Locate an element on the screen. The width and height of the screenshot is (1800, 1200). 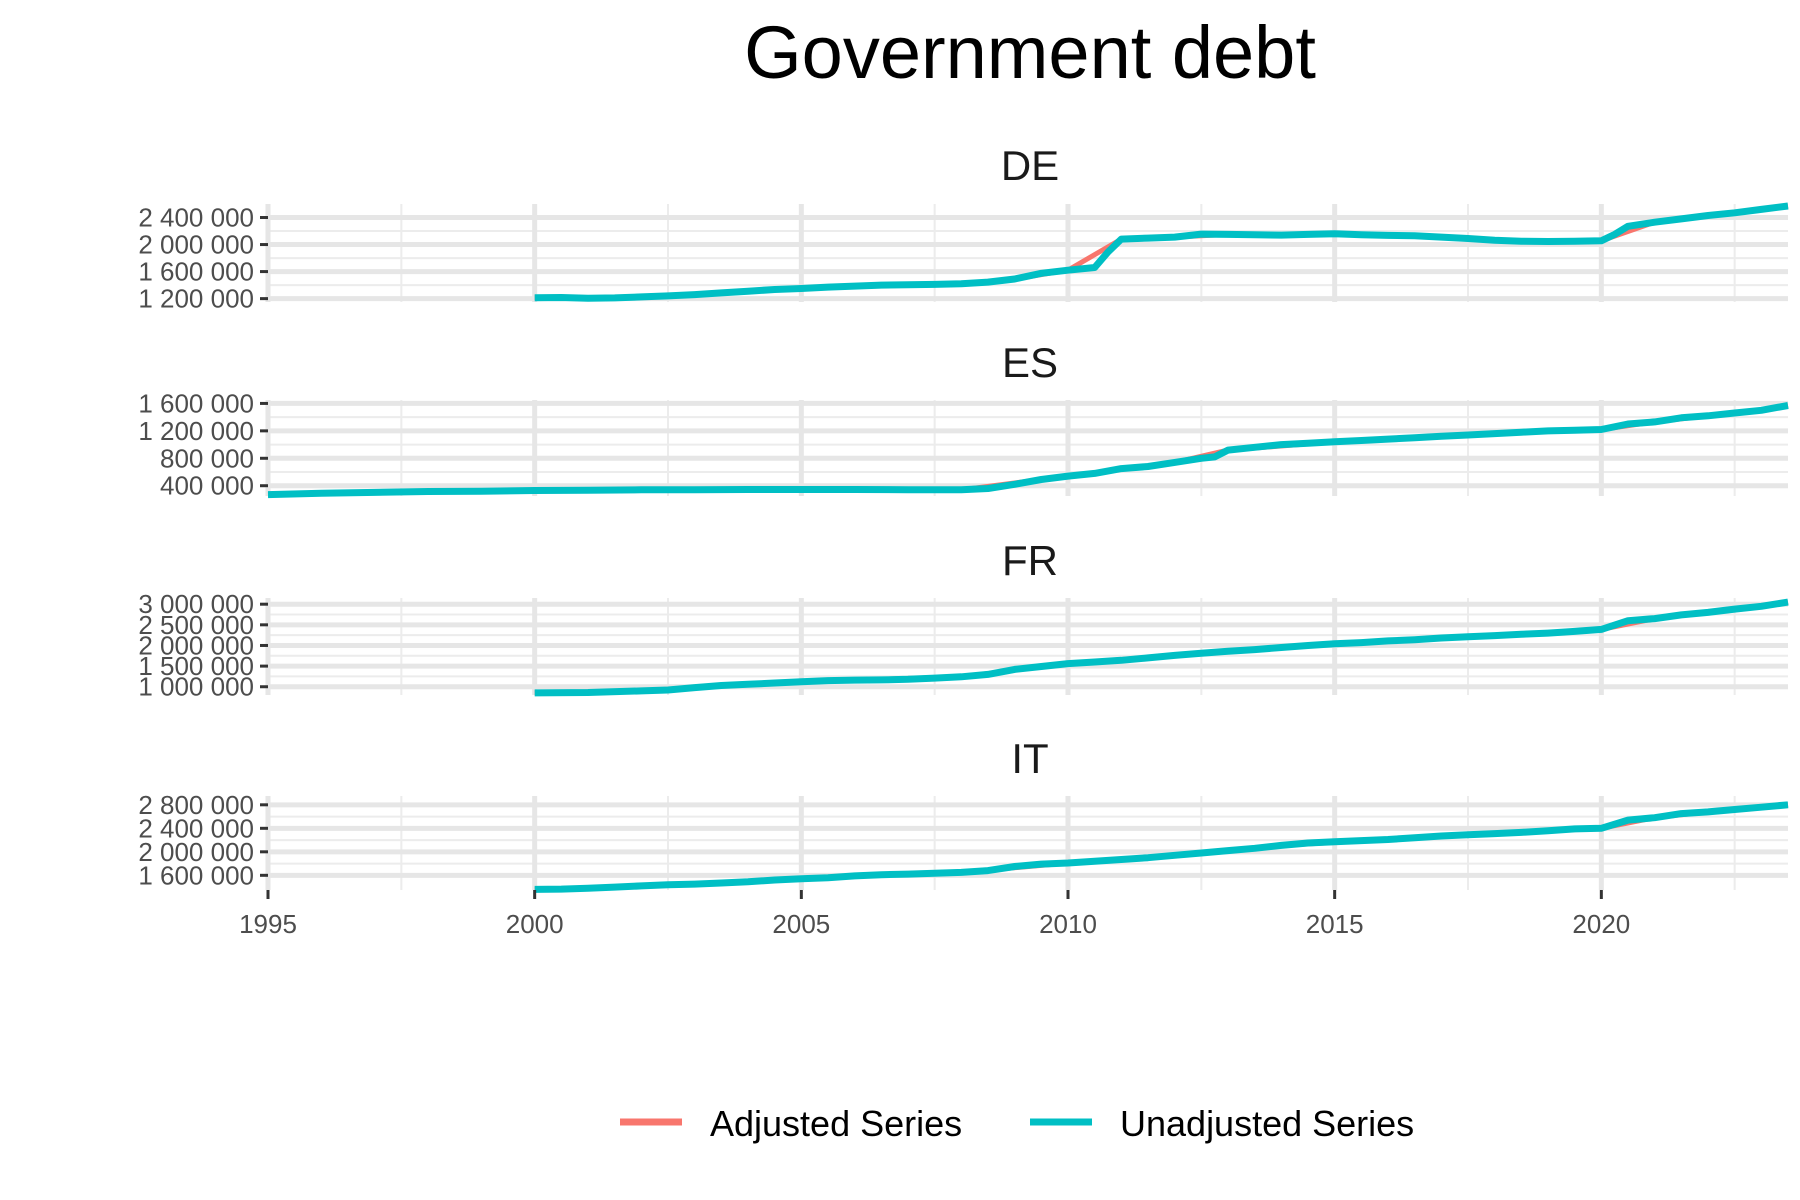
y-tick-label: 3 000 000 is located at coordinates (196, 604).